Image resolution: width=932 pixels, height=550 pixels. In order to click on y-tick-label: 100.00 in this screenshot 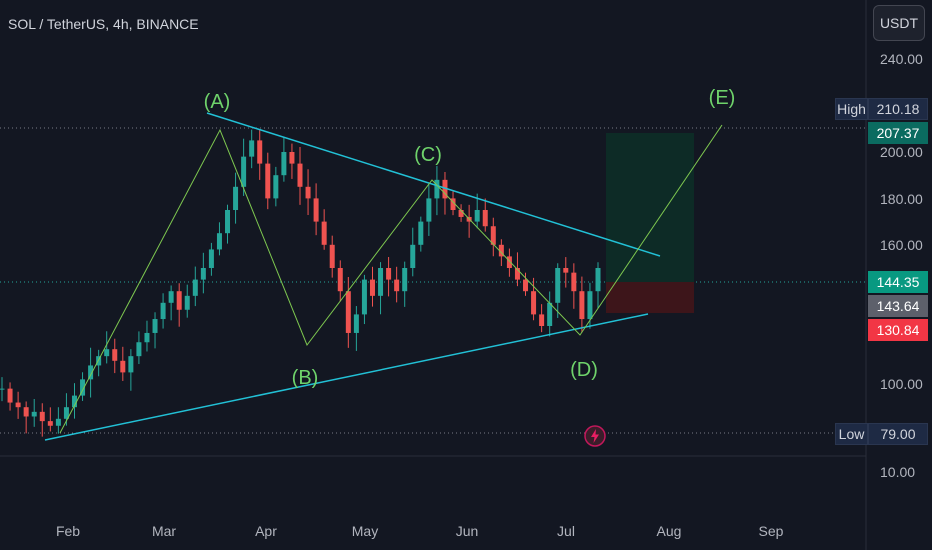, I will do `click(901, 384)`.